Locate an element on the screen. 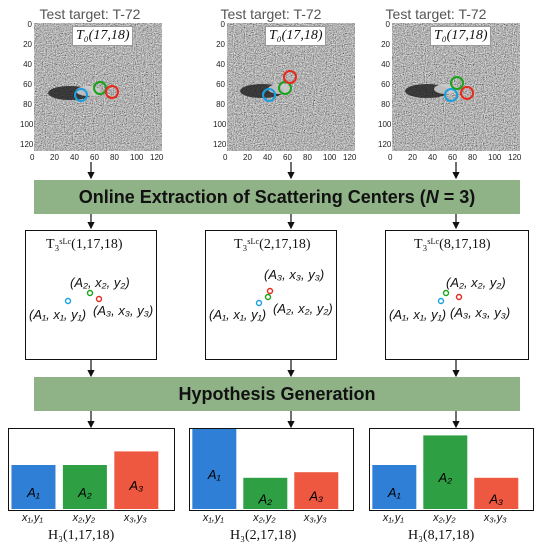 This screenshot has height=550, width=541. hyp-chart-2: A₁ A₂ A₃ is located at coordinates (271, 469).